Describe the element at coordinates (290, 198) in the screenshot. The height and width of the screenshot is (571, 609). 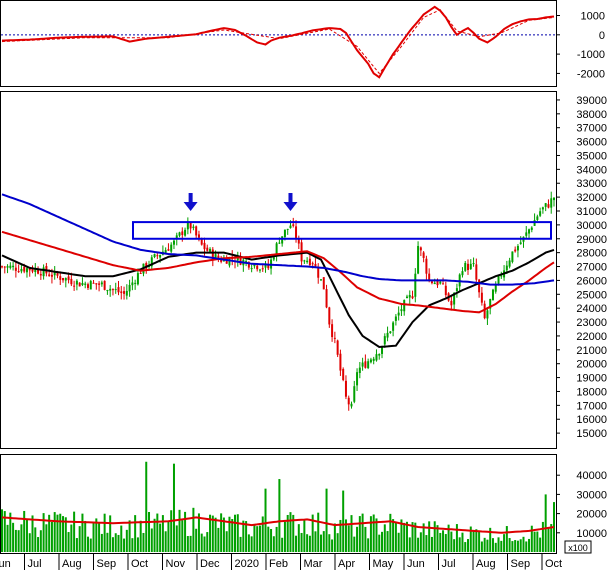
I see `down-arrow-shaft` at that location.